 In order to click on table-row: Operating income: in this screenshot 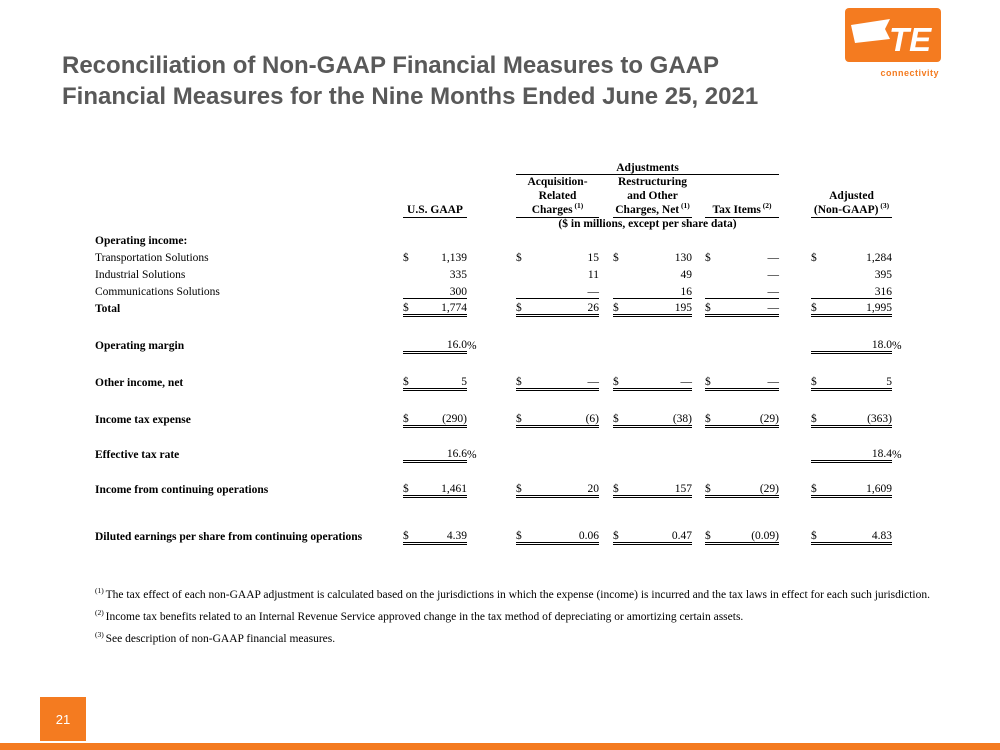, I will do `click(508, 238)`.